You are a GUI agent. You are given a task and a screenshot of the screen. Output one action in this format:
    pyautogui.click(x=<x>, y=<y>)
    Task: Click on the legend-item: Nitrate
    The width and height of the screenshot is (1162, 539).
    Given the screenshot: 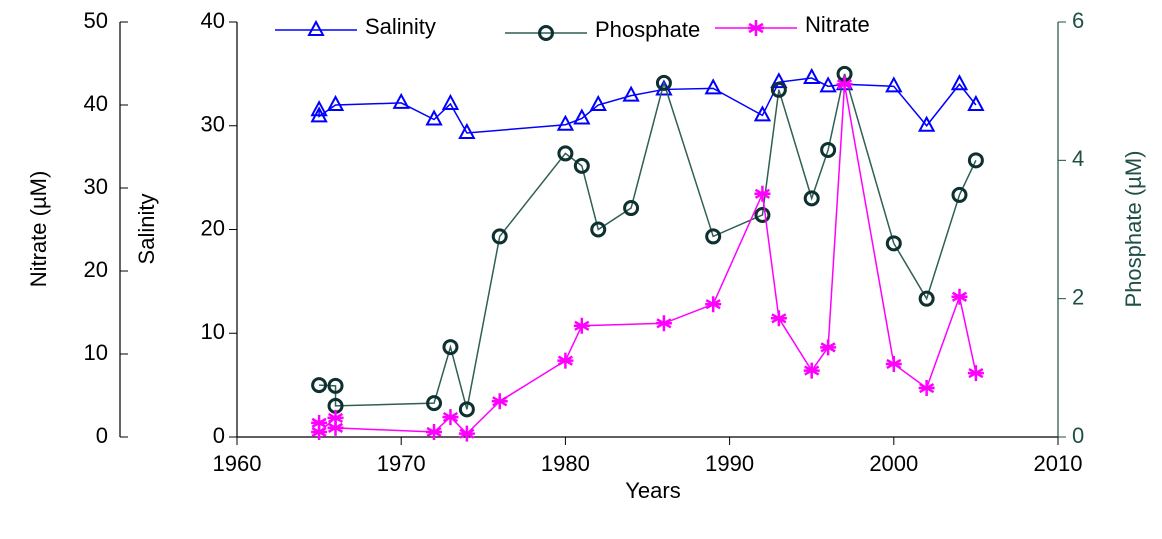 What is the action you would take?
    pyautogui.click(x=792, y=24)
    